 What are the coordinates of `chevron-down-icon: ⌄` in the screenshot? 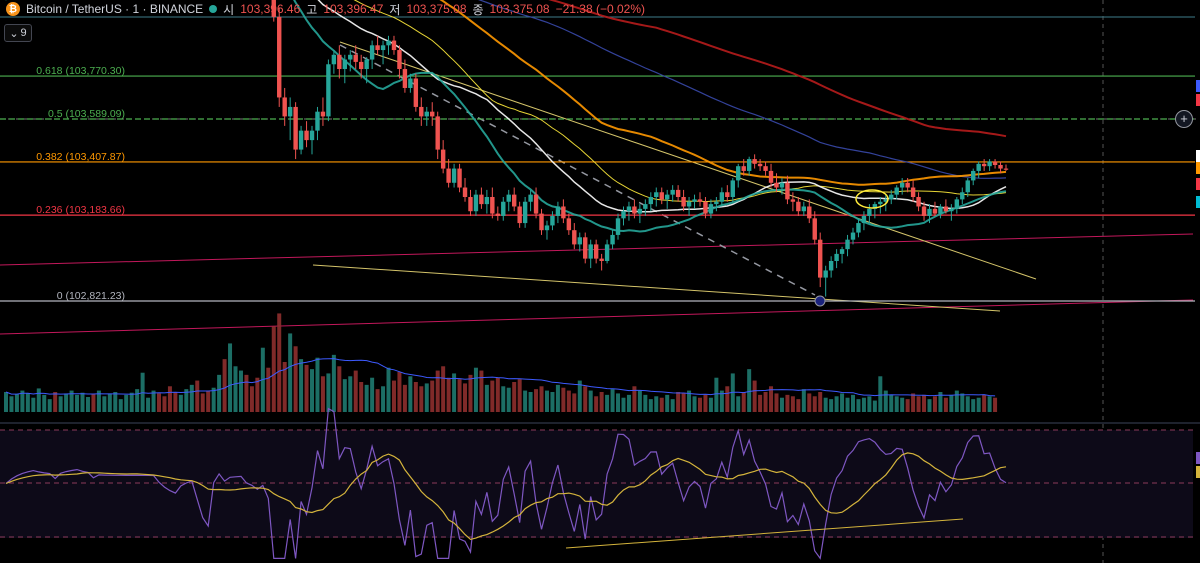 It's located at (14, 33).